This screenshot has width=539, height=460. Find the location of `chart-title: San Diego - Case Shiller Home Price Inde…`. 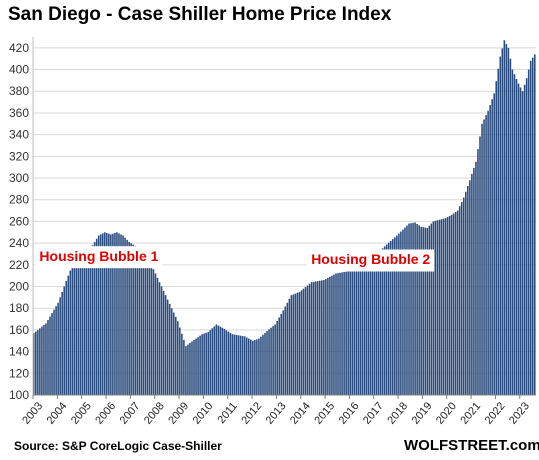

chart-title: San Diego - Case Shiller Home Price Inde… is located at coordinates (200, 14).